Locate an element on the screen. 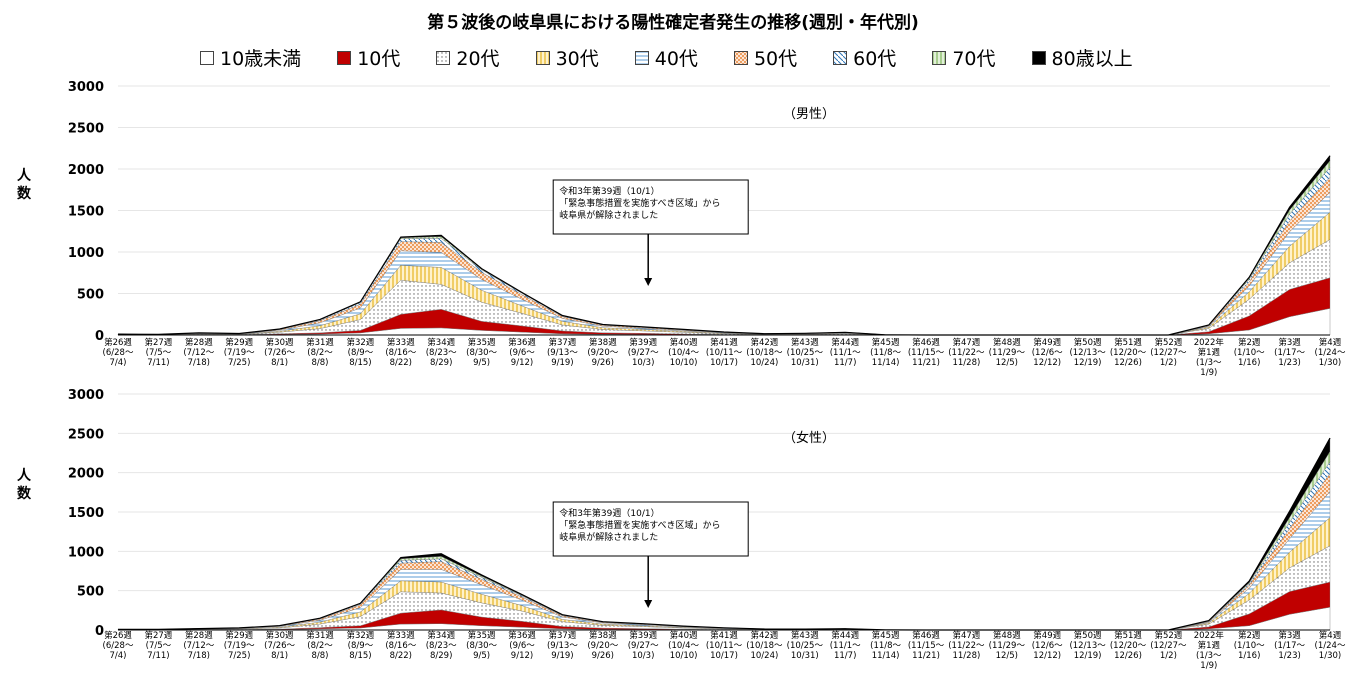 The image size is (1346, 682). y-tick-label: 3000 is located at coordinates (86, 87).